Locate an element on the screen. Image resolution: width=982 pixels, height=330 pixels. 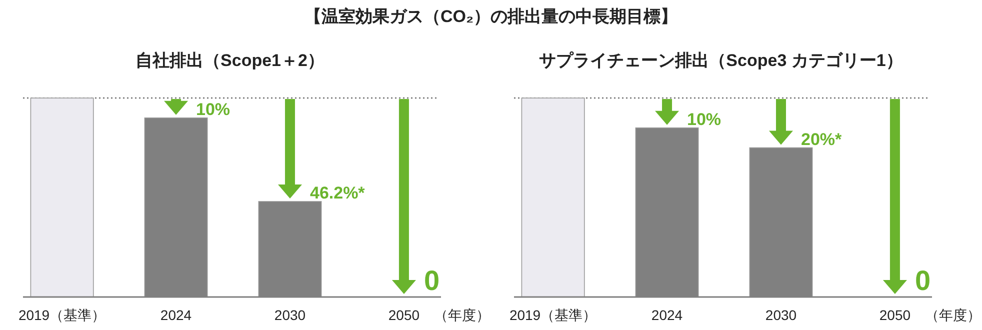
chart-subtitle: 自社排出（Scope1＋2） is located at coordinates (230, 60).